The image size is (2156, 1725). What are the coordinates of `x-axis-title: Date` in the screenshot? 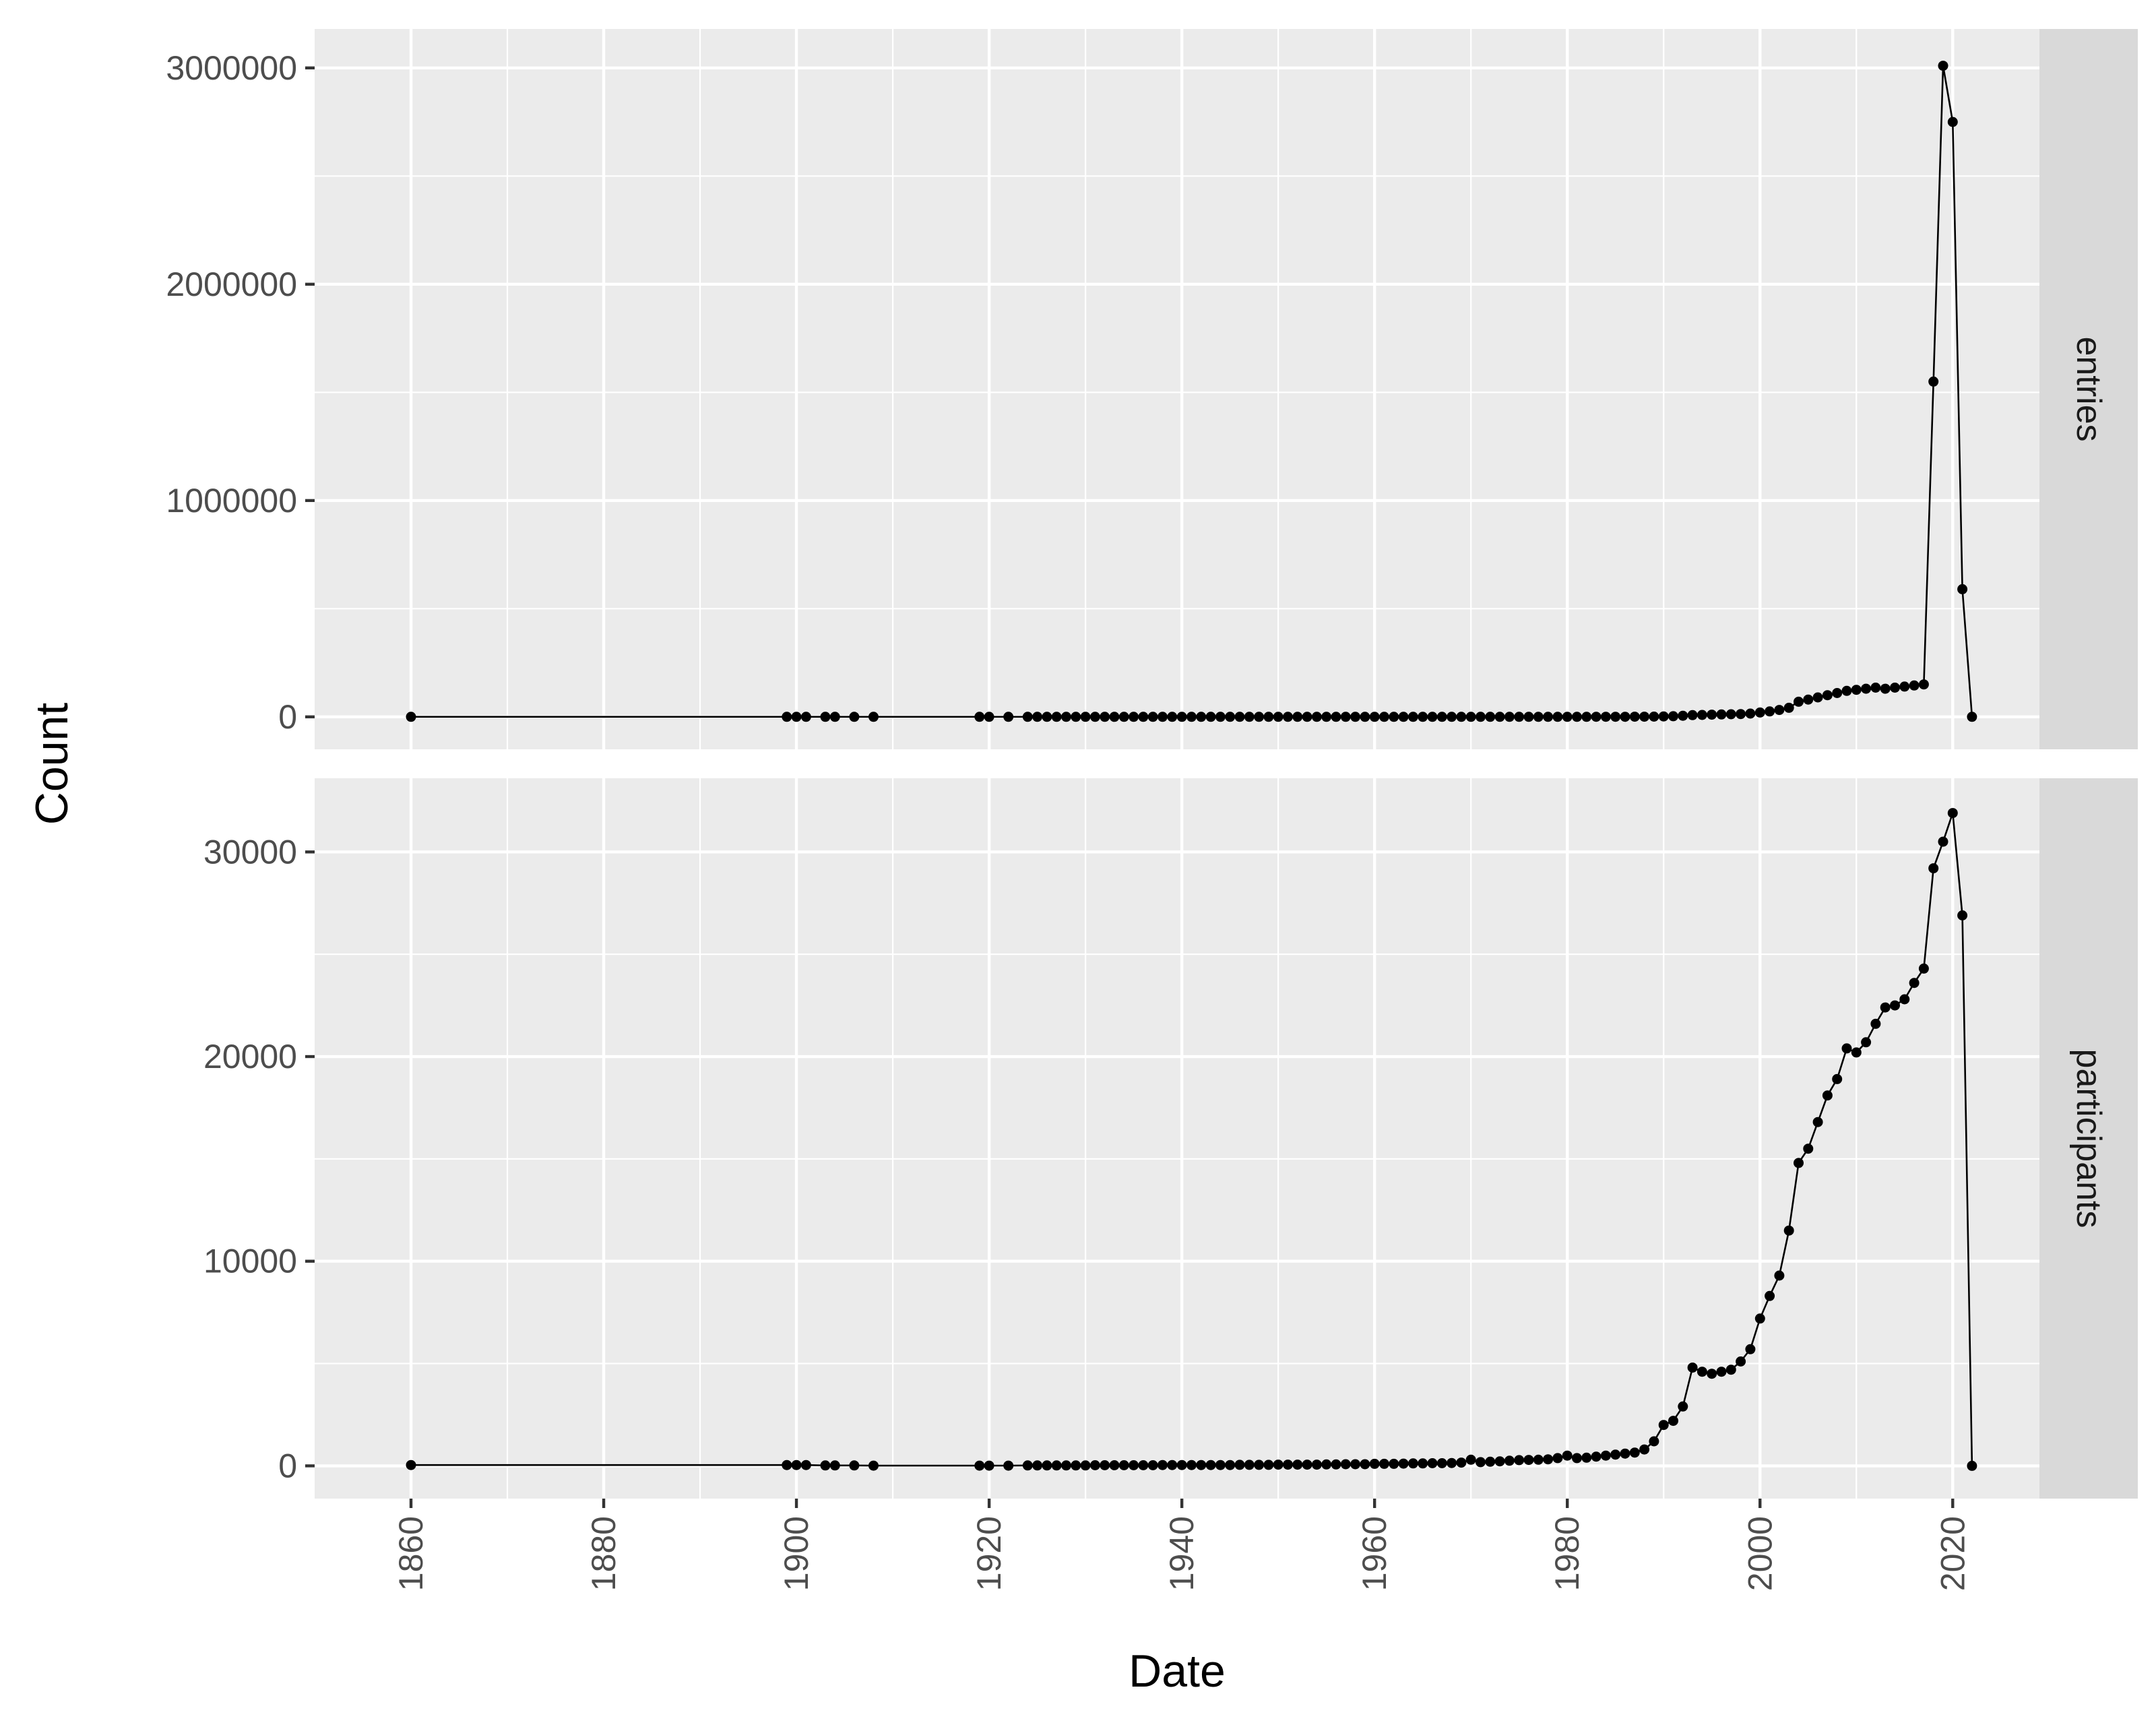 It's located at (1177, 1671).